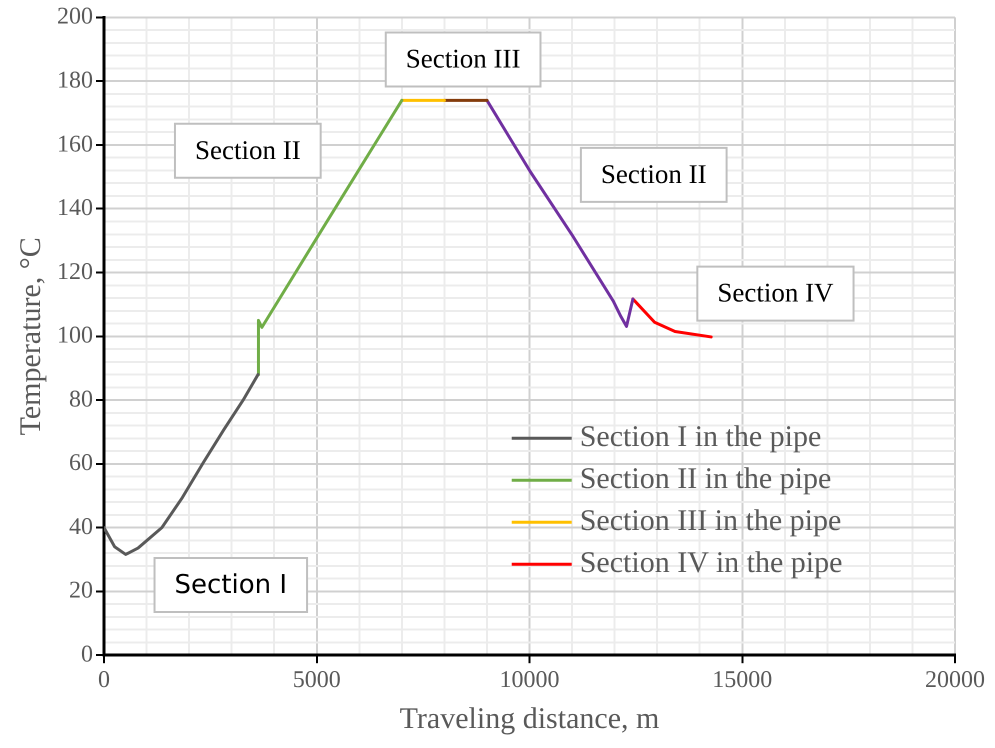 The height and width of the screenshot is (748, 995). Describe the element at coordinates (75, 17) in the screenshot. I see `y-tick-label: 200` at that location.